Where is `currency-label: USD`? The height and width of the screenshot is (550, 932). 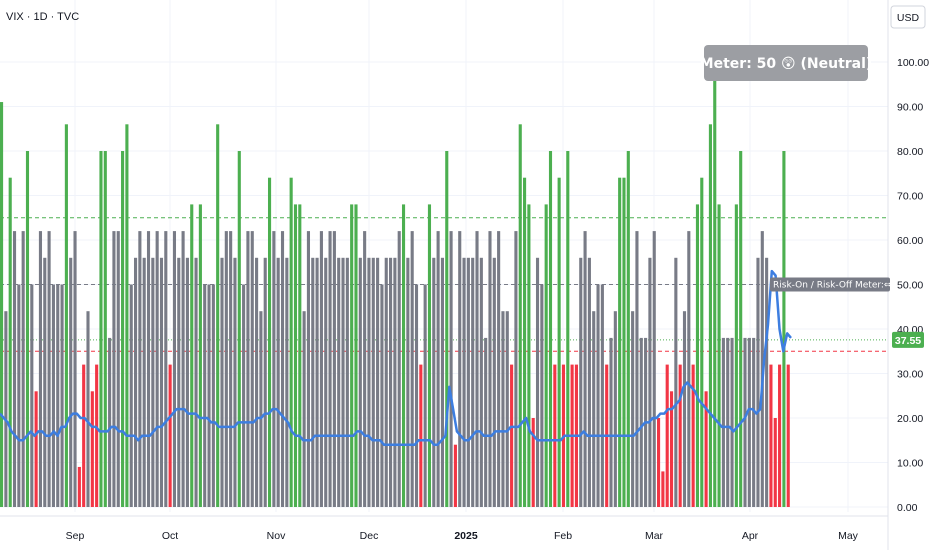
currency-label: USD is located at coordinates (908, 18).